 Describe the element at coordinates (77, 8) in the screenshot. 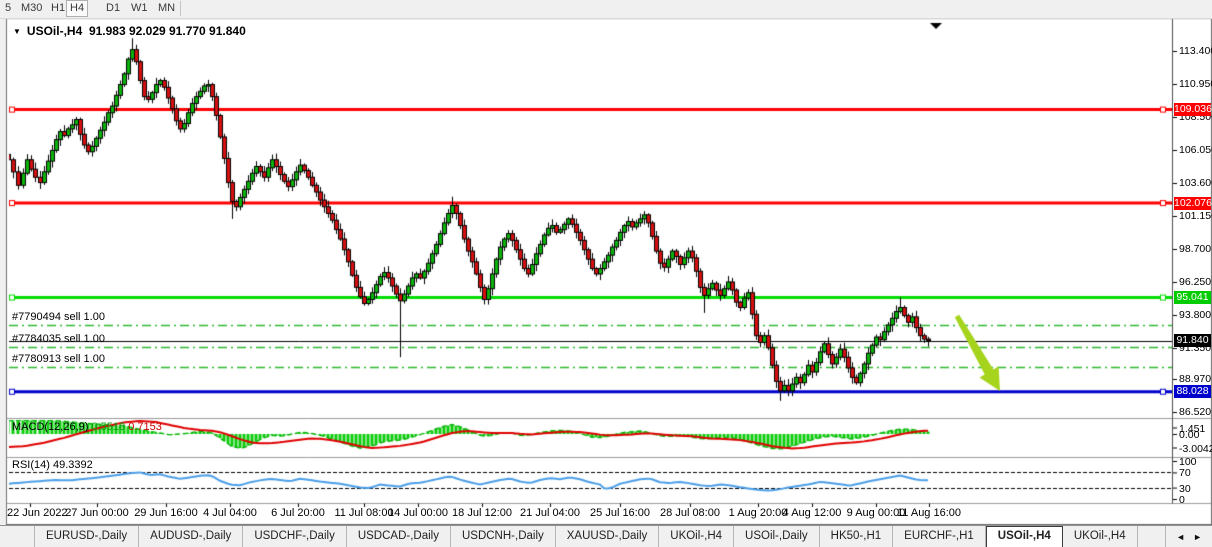

I see `timeframe-button-h4: H4` at that location.